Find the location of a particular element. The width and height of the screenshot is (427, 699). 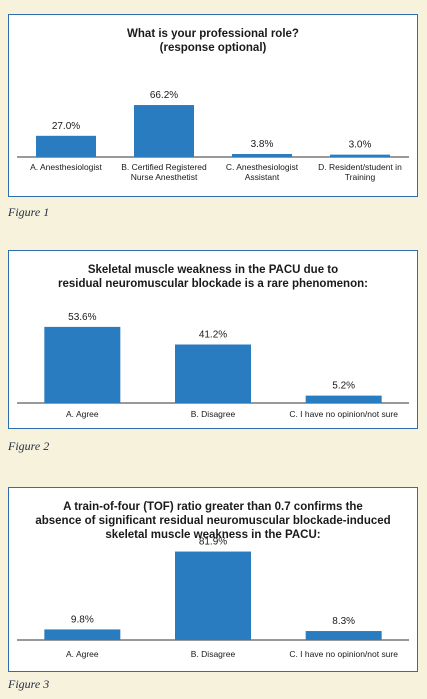

chart-title-line: (response optional) is located at coordinates (213, 48).